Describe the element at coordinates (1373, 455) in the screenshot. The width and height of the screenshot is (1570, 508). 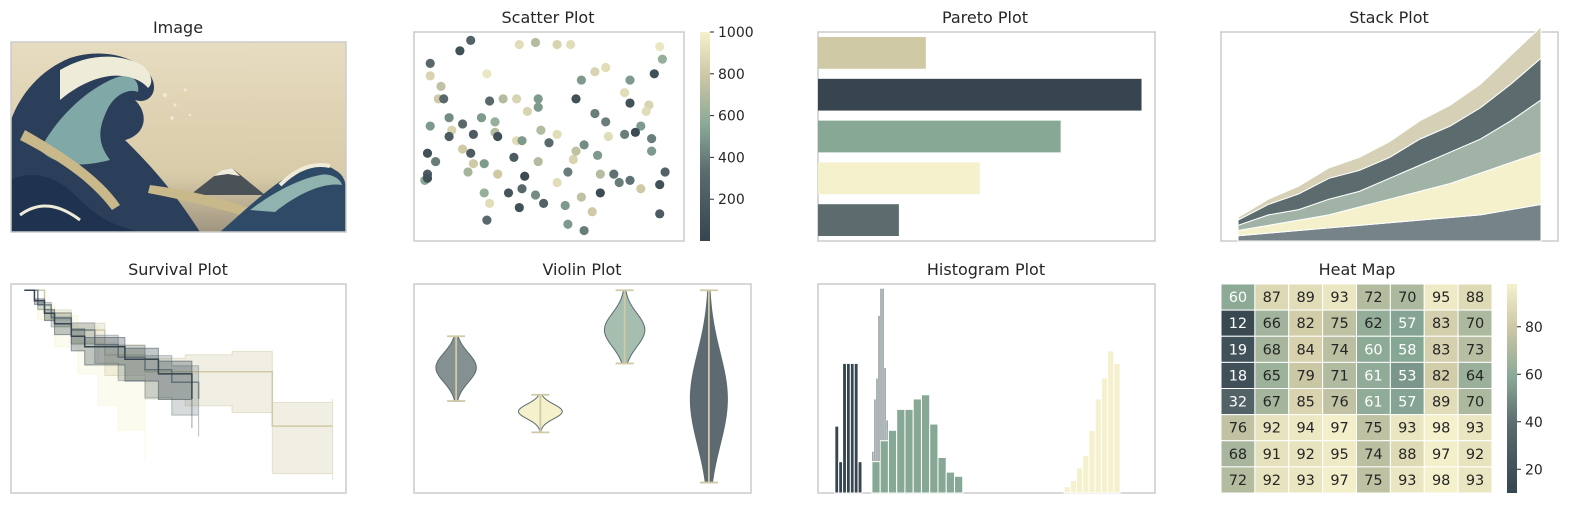
I see `heatmap-cell-label: 74` at that location.